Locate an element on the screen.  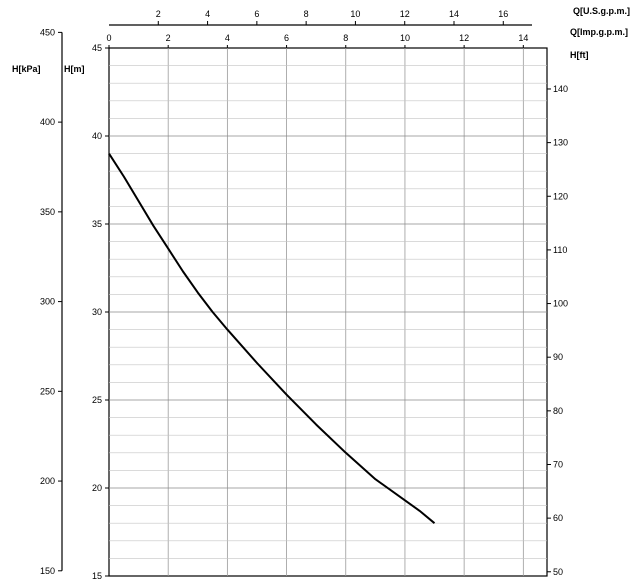
tick-label-q-usgpm: 14 is located at coordinates (454, 14).